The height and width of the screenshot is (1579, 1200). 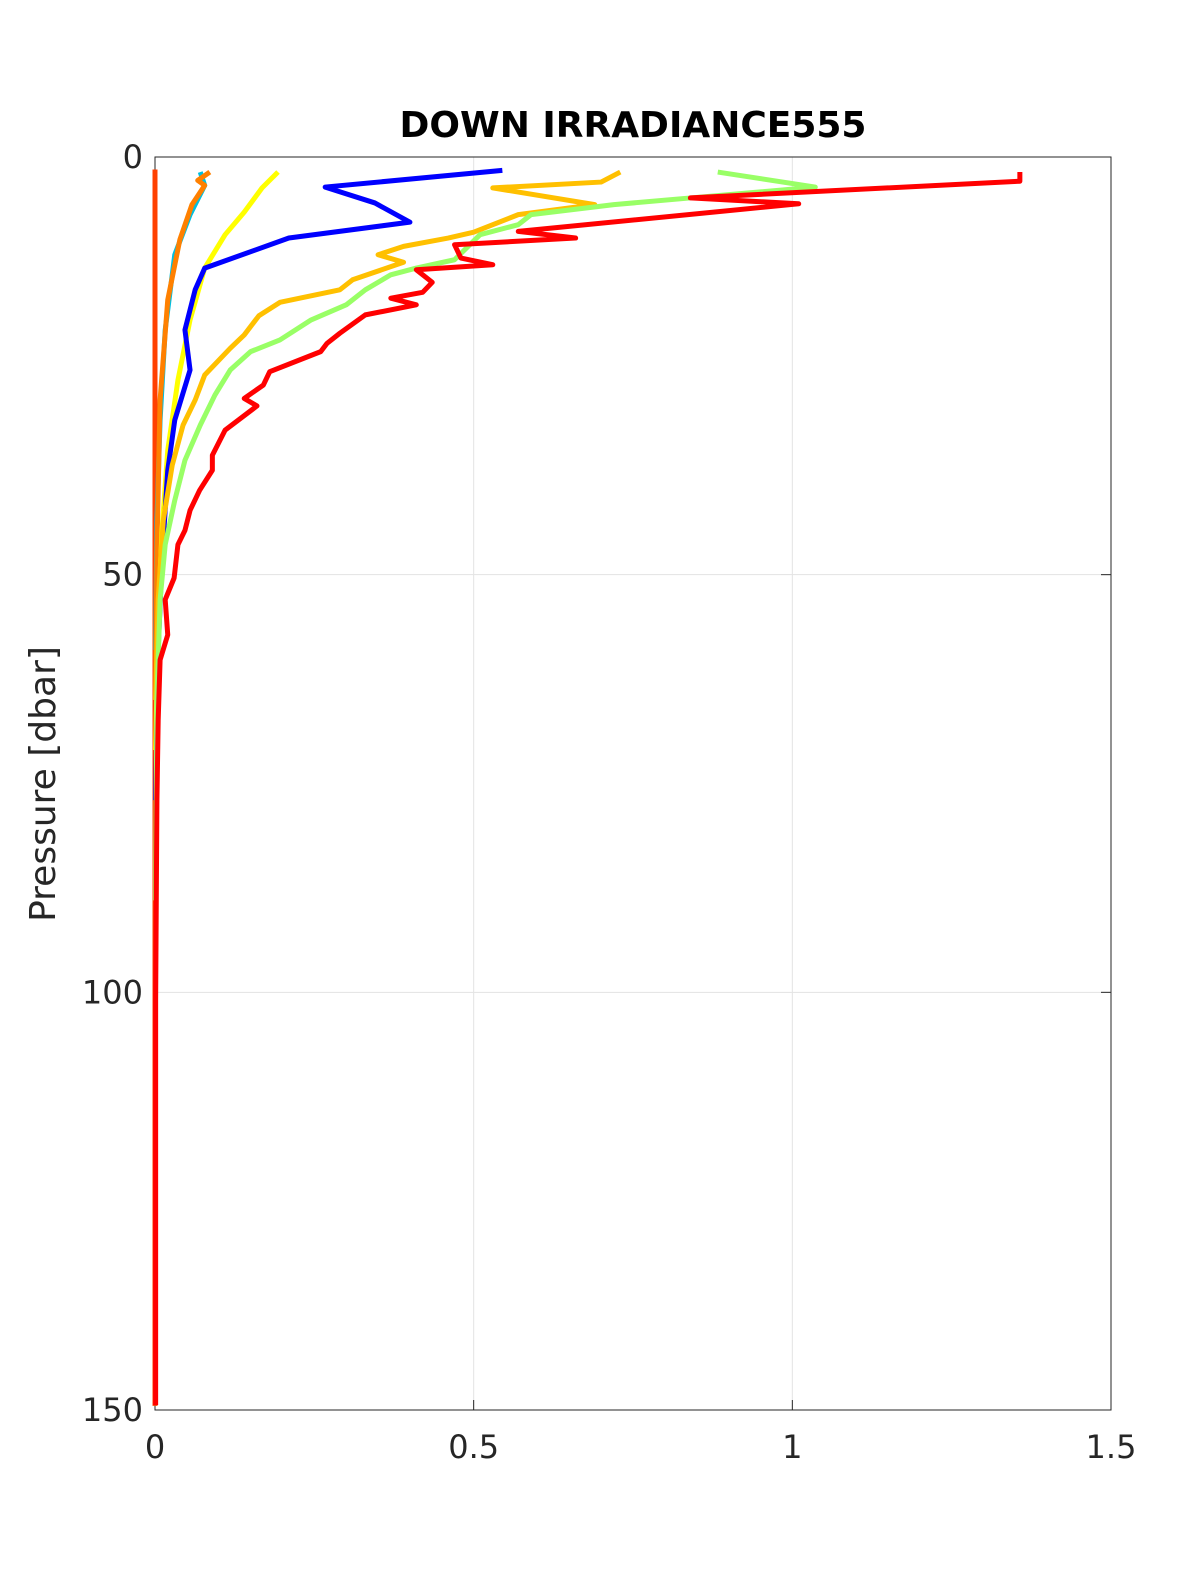 I want to click on y-tick-label: 0, so click(x=133, y=157).